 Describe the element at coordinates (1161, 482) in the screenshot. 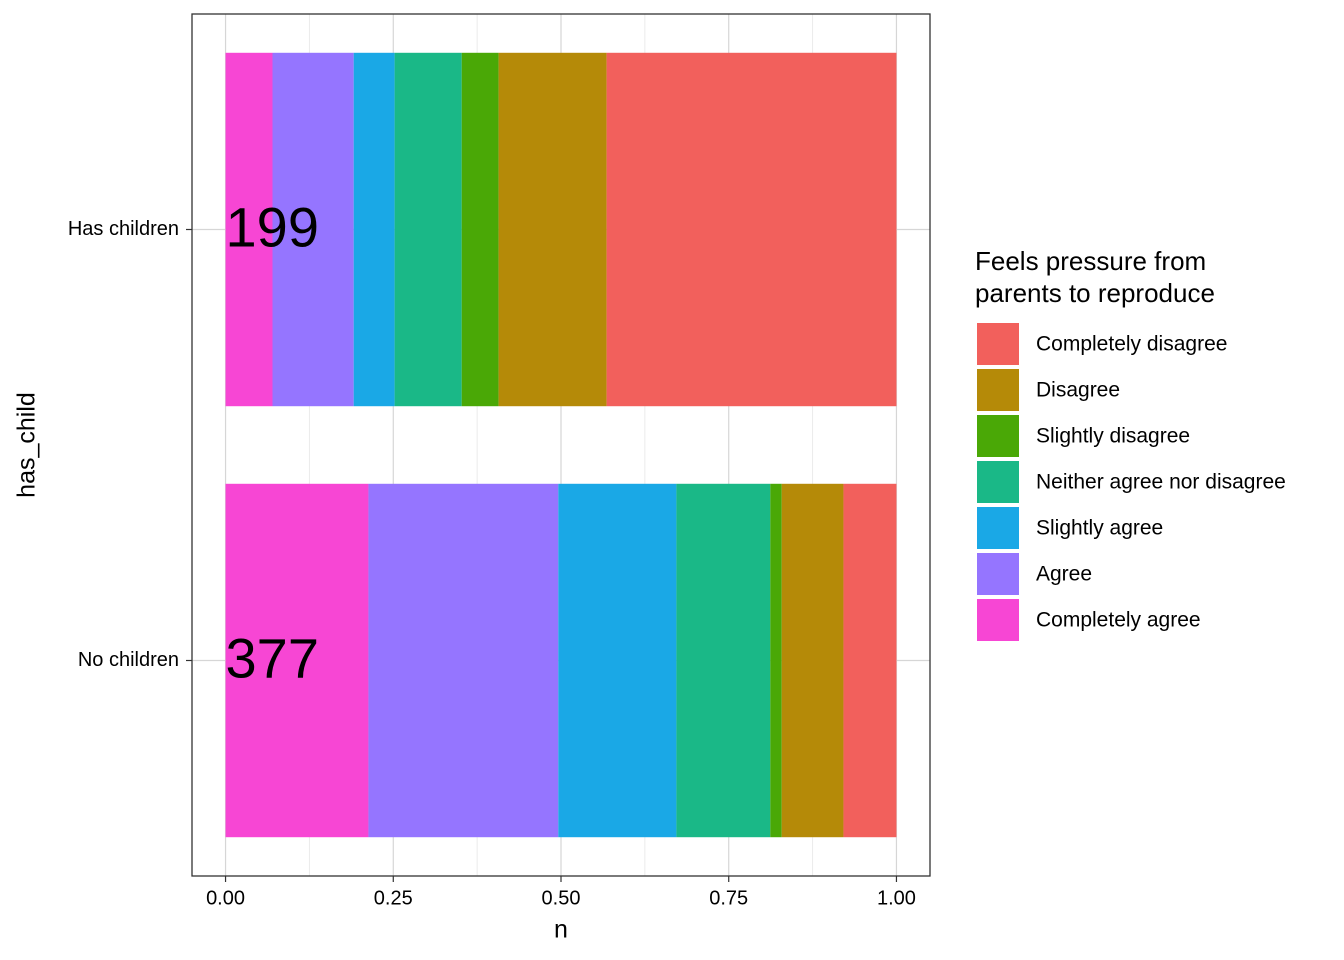

I see `legend-label: Neither agree nor disagree` at that location.